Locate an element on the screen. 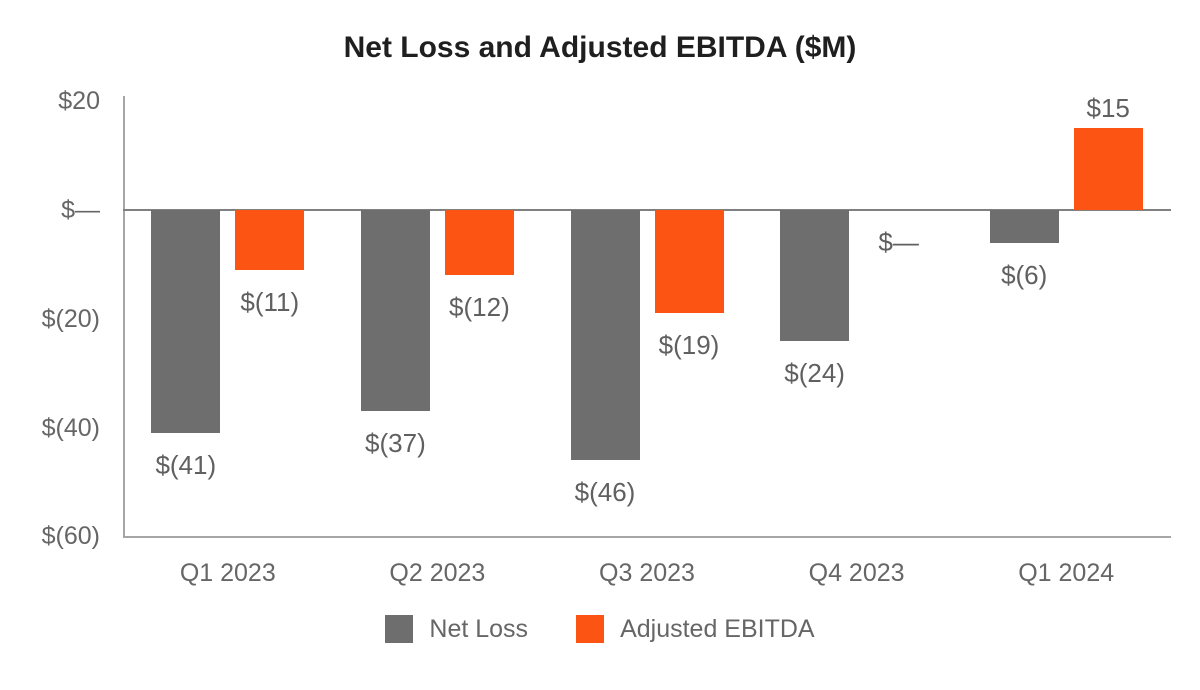 Image resolution: width=1200 pixels, height=690 pixels. bar-value-label: $(19) is located at coordinates (689, 345).